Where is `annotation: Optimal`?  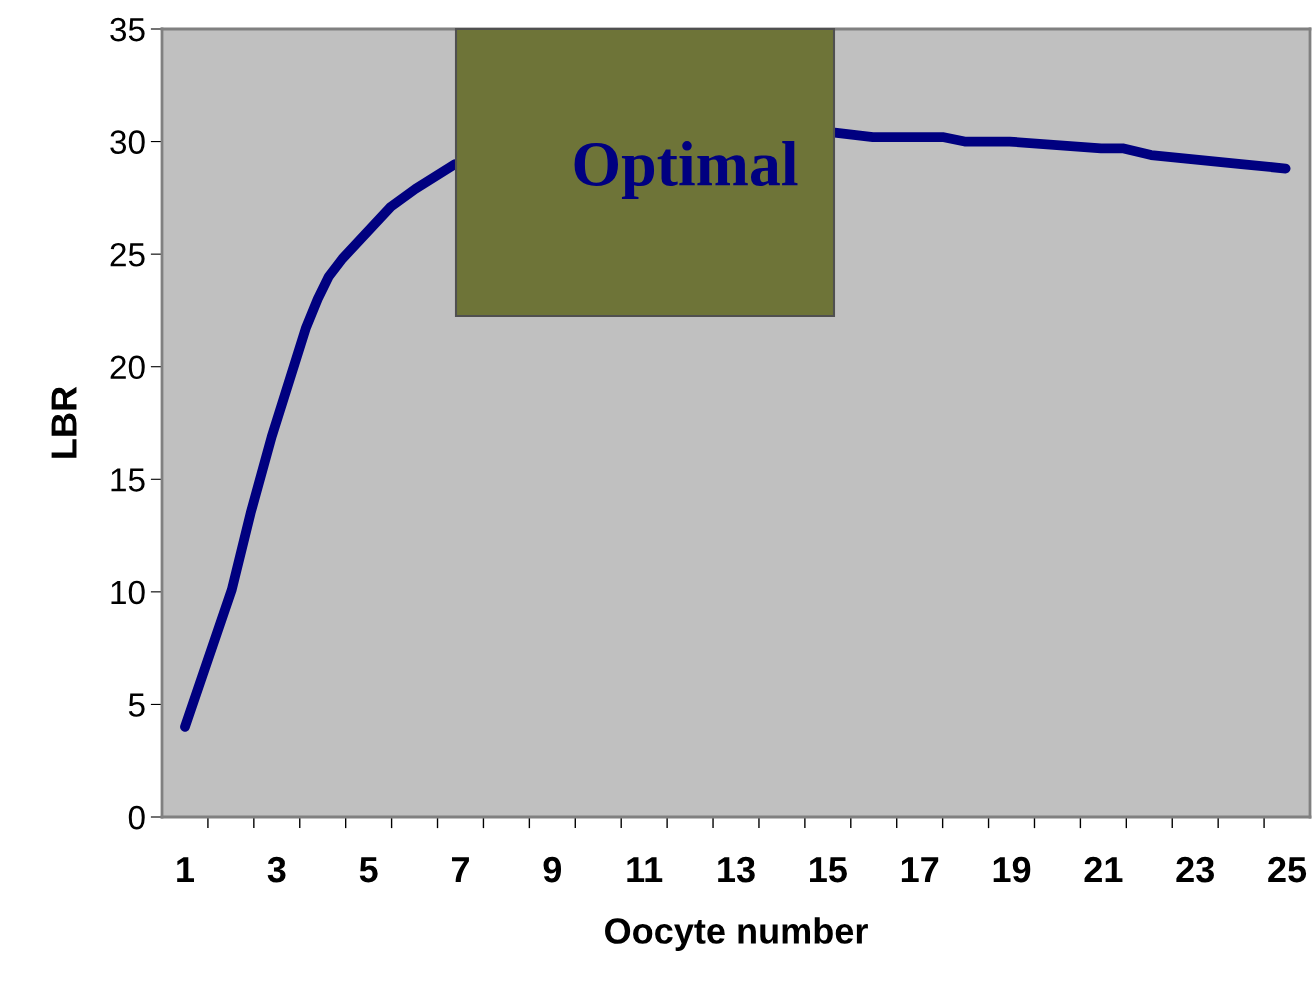
annotation: Optimal is located at coordinates (686, 170).